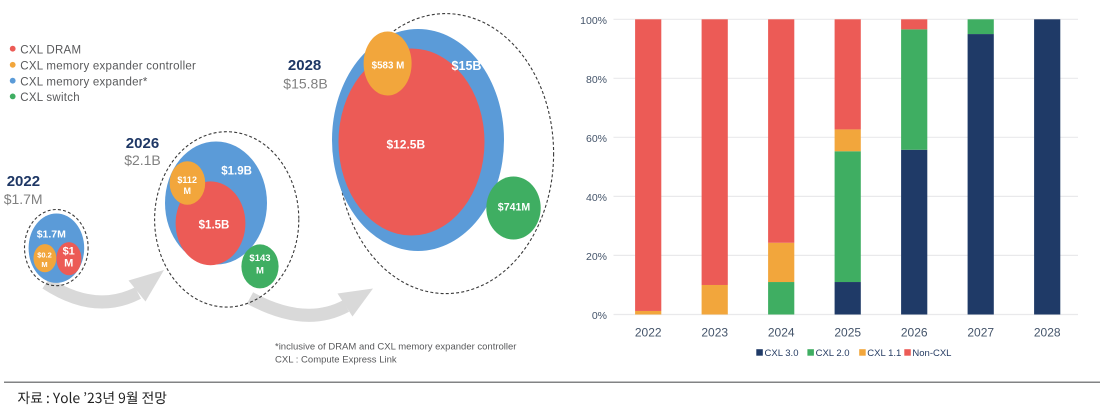 The width and height of the screenshot is (1103, 408). I want to click on svg-text: 60%, so click(596, 139).